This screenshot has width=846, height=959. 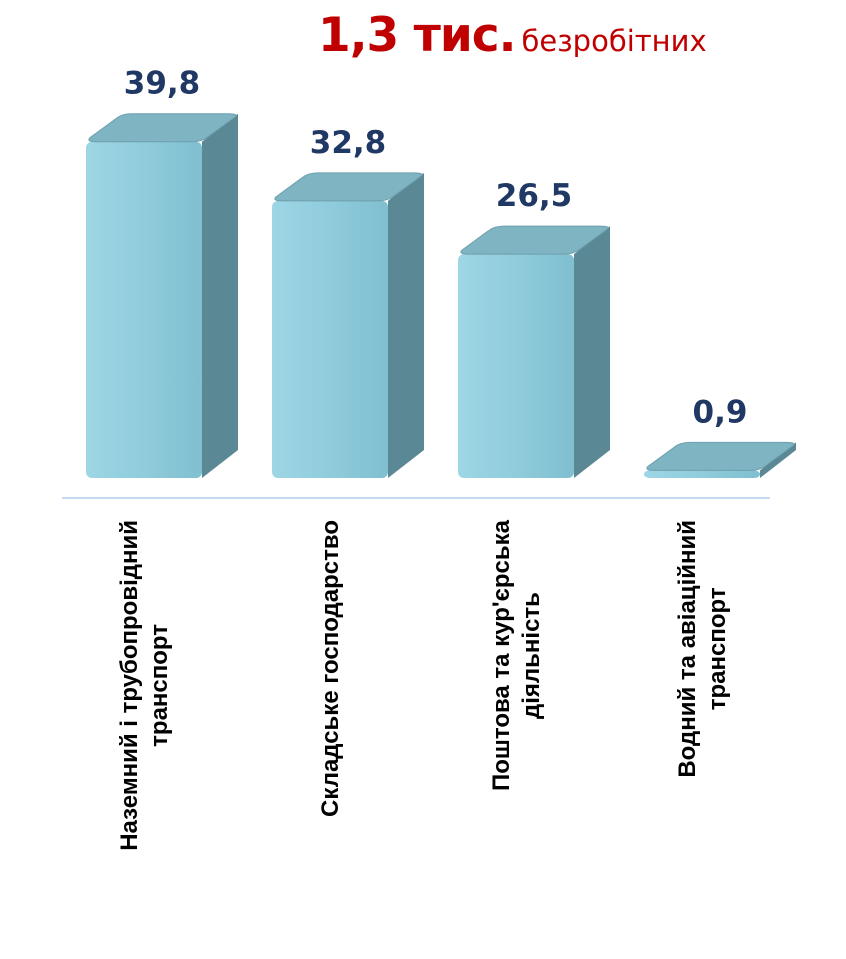 I want to click on value-label-2: 32,8, so click(x=348, y=143).